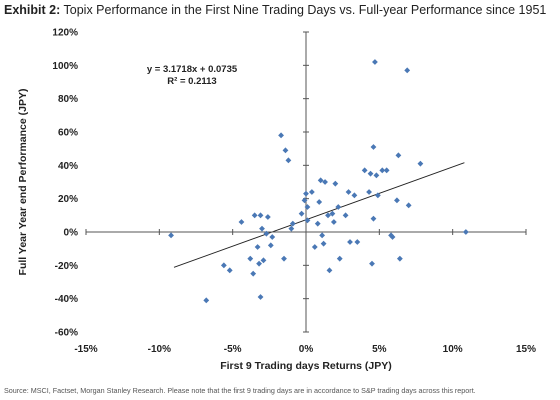 This screenshot has height=400, width=560. I want to click on y-axis-title: Full Year Year end Performance (JPY), so click(23, 182).